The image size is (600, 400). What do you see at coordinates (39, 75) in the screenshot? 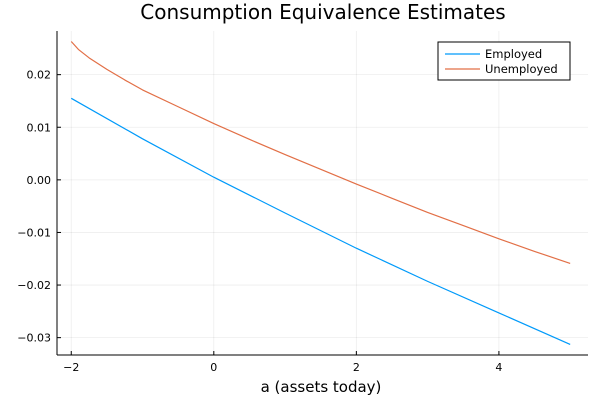
I see `y-tick-label: 0.02` at bounding box center [39, 75].